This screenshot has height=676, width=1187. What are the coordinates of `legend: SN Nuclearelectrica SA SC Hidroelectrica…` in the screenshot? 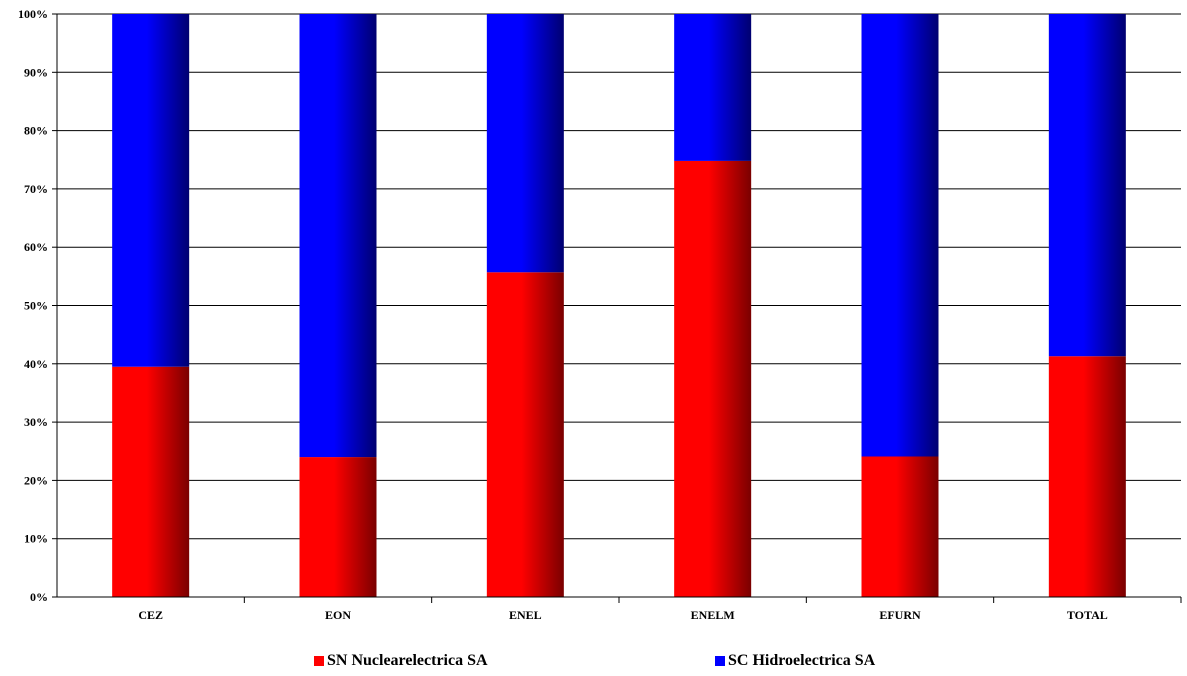 It's located at (593, 664).